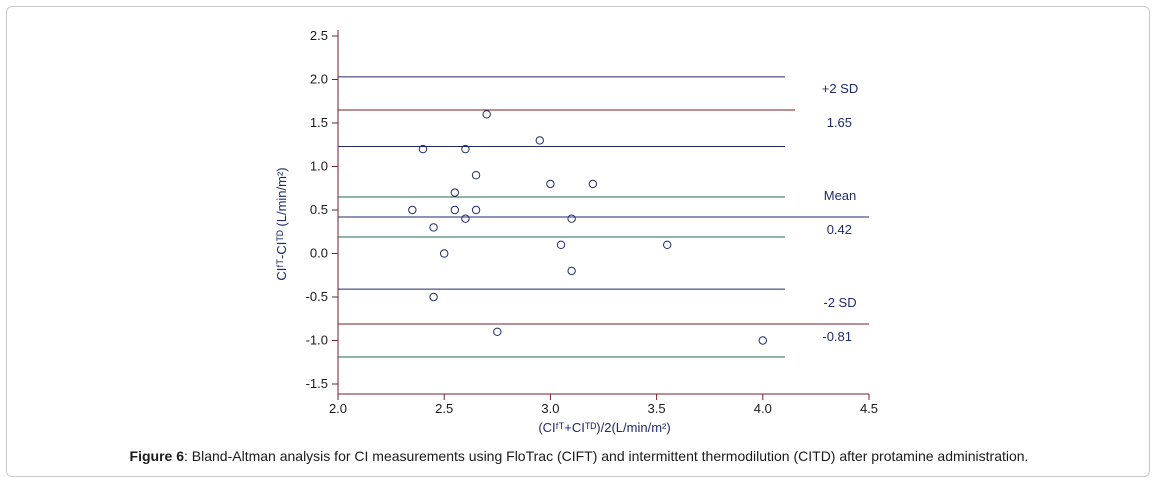  Describe the element at coordinates (763, 408) in the screenshot. I see `x-tick-label-4: 4.0` at that location.